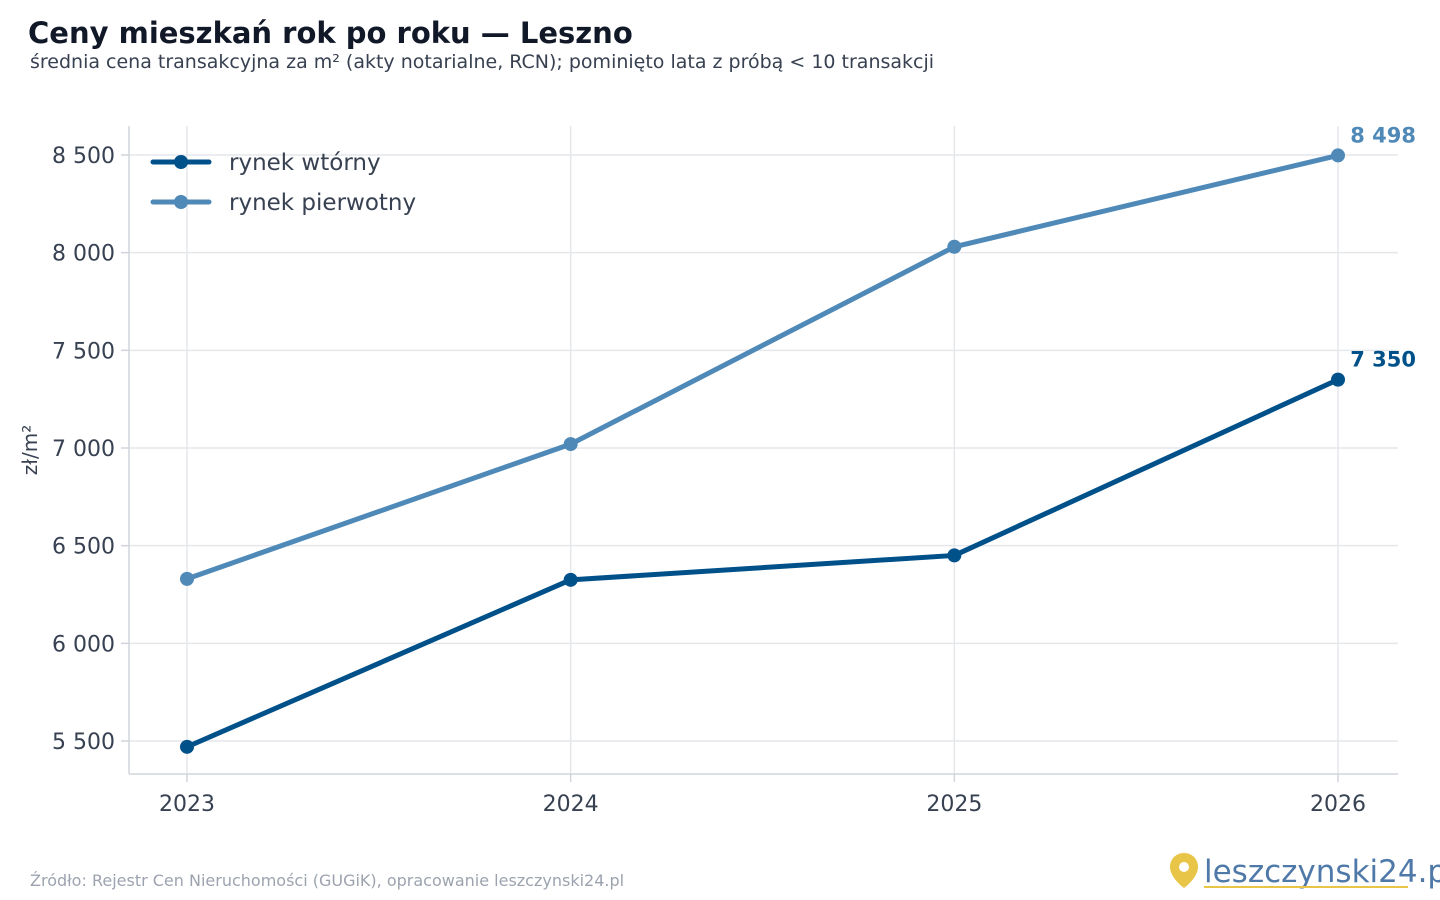 Image resolution: width=1440 pixels, height=900 pixels. I want to click on x-tick-label: 2026, so click(1338, 804).